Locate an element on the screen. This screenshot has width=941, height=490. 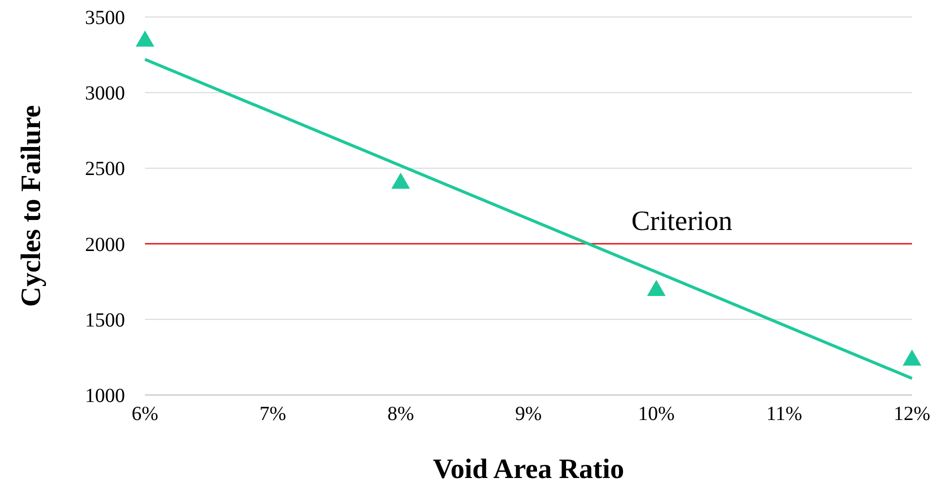
y-tick-label: 1500 is located at coordinates (105, 320).